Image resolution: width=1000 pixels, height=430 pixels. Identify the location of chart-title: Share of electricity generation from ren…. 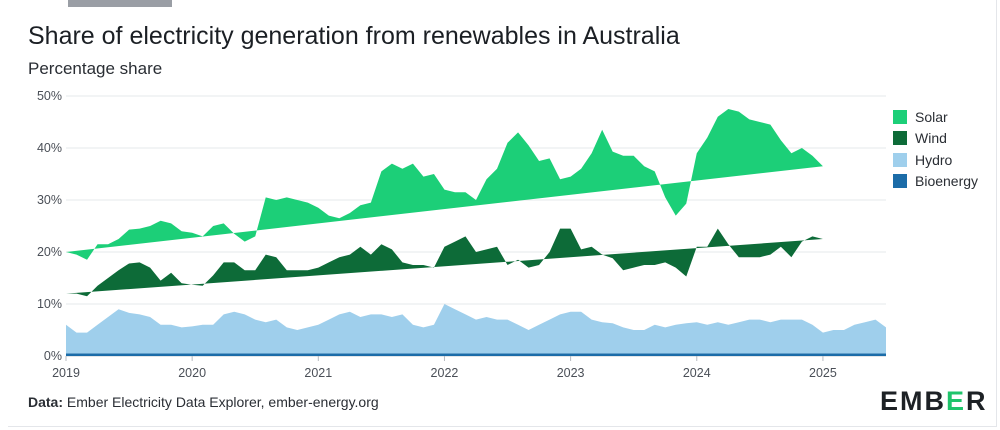
(354, 36).